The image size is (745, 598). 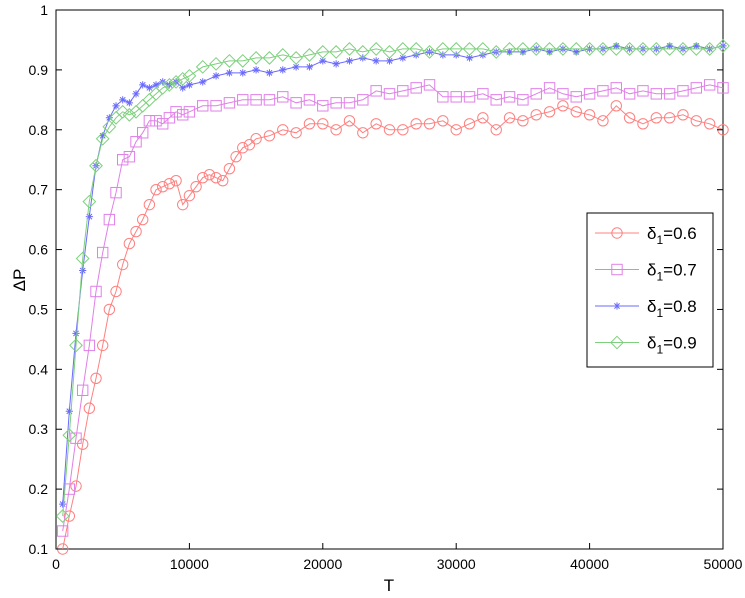 What do you see at coordinates (672, 272) in the screenshot?
I see `legend-label: δ1=0.7` at bounding box center [672, 272].